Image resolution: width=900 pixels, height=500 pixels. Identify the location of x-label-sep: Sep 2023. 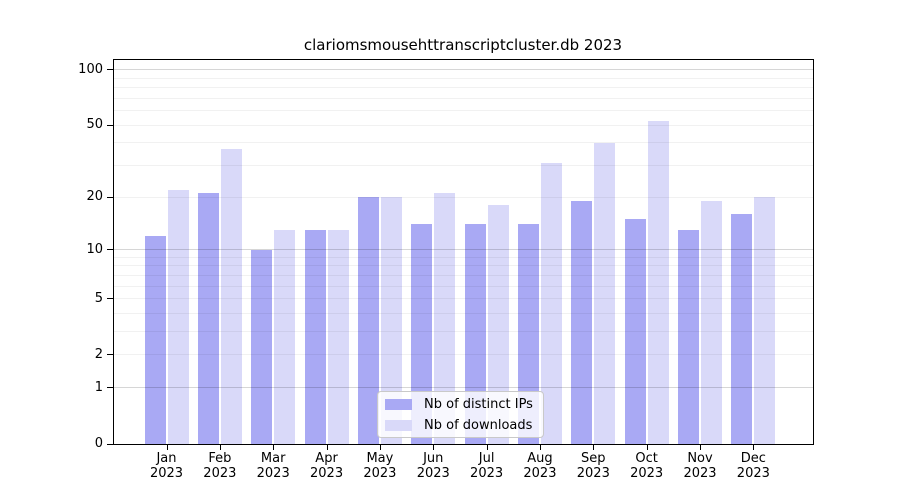
(593, 466).